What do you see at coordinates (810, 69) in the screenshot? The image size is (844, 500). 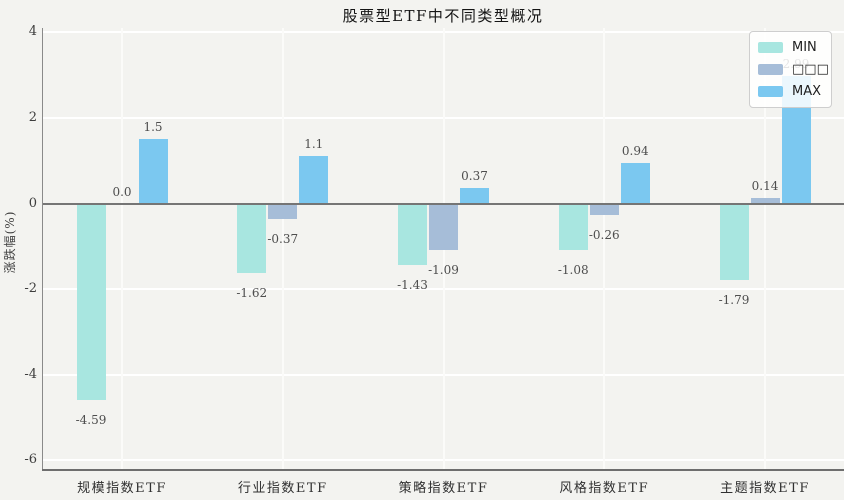 I see `legend-label-median: □□□` at bounding box center [810, 69].